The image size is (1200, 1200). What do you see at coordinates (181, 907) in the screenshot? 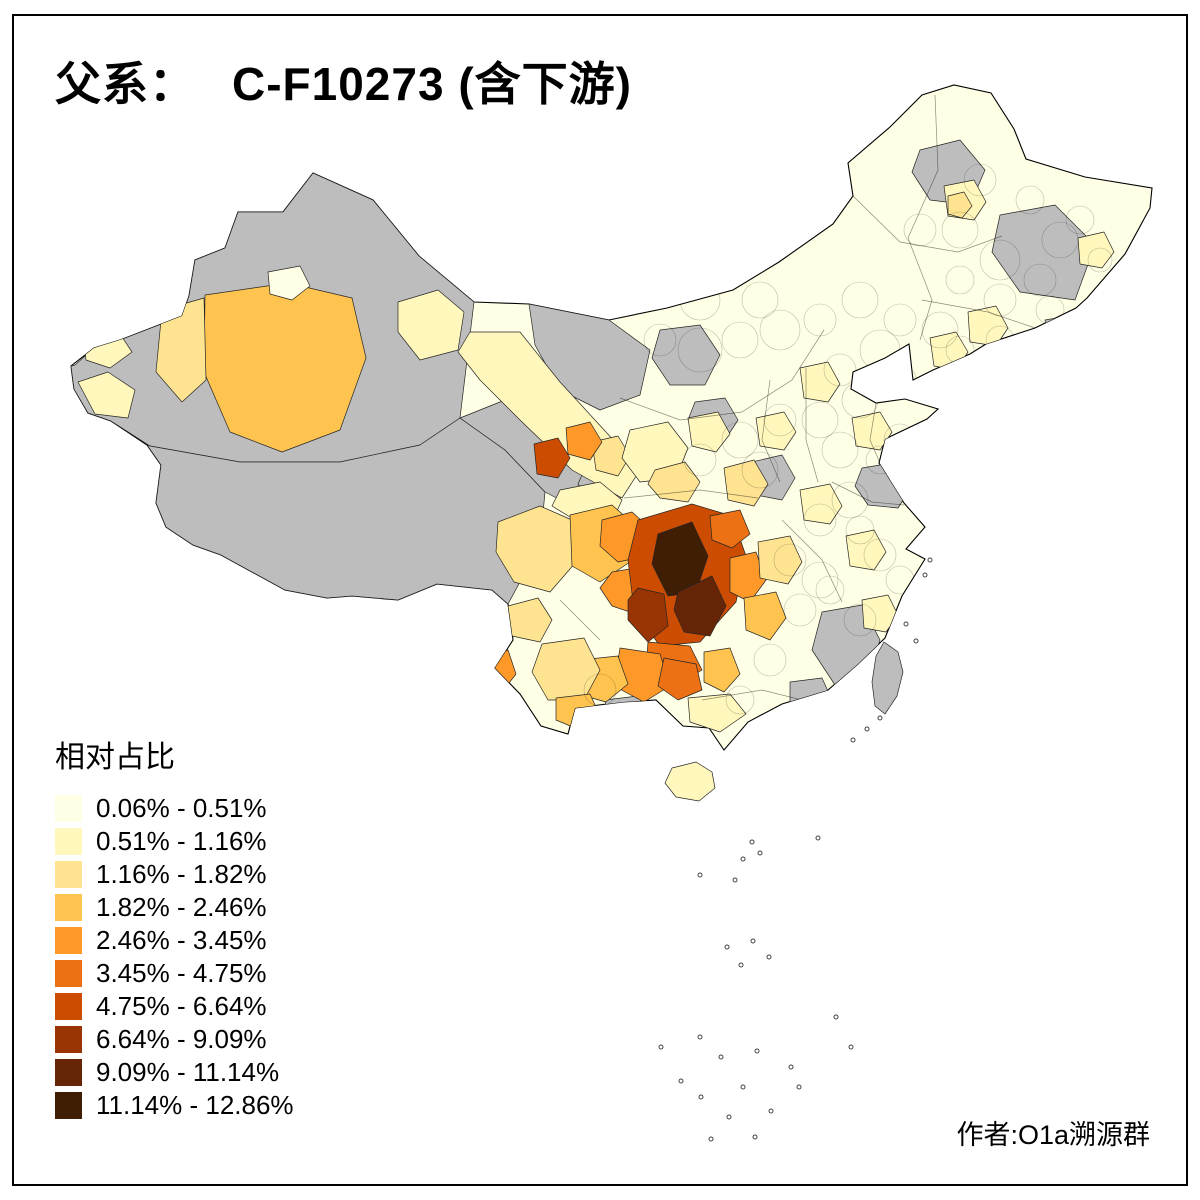
I see `legend-label: 1.82% - 2.46%` at bounding box center [181, 907].